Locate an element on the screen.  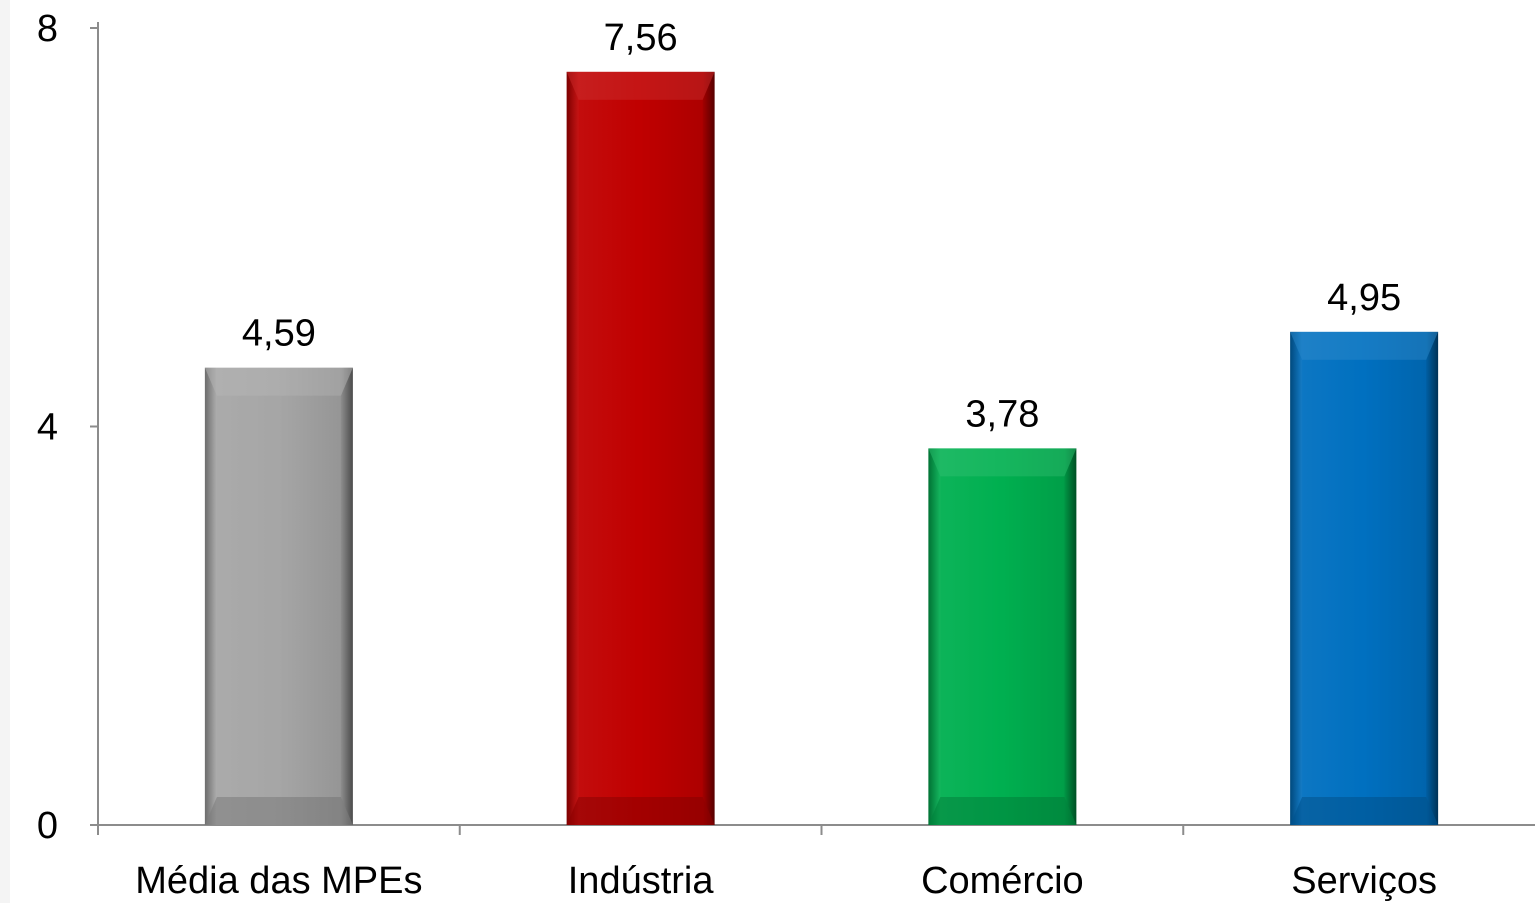
y-tick-label: 4 is located at coordinates (47, 428).